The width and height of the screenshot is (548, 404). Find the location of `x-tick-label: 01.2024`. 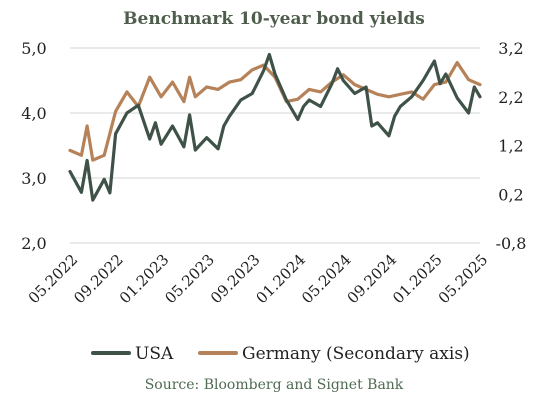

x-tick-label: 01.2024 is located at coordinates (281, 279).